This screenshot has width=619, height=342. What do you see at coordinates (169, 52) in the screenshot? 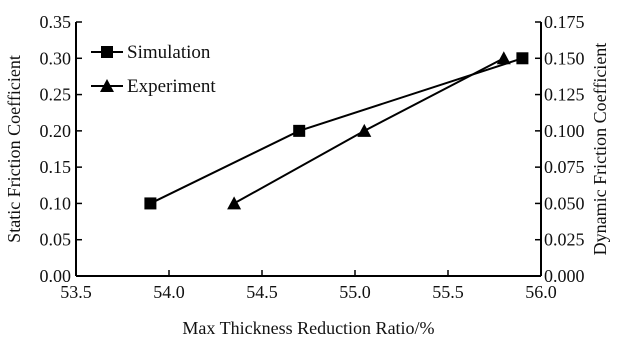
I see `legend-label-simulation: Simulation` at bounding box center [169, 52].